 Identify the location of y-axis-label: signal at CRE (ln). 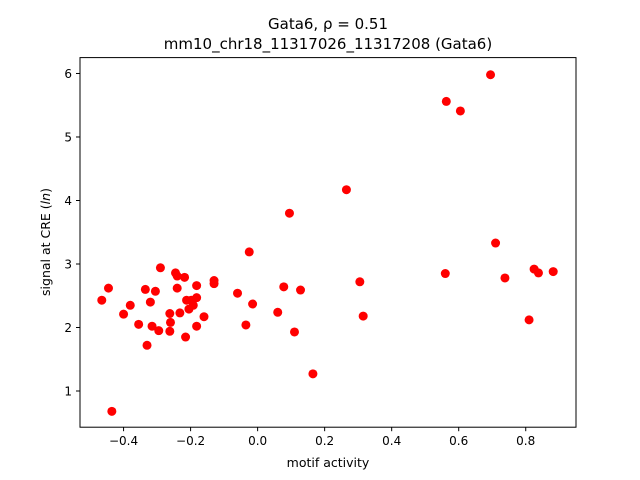
(45, 242).